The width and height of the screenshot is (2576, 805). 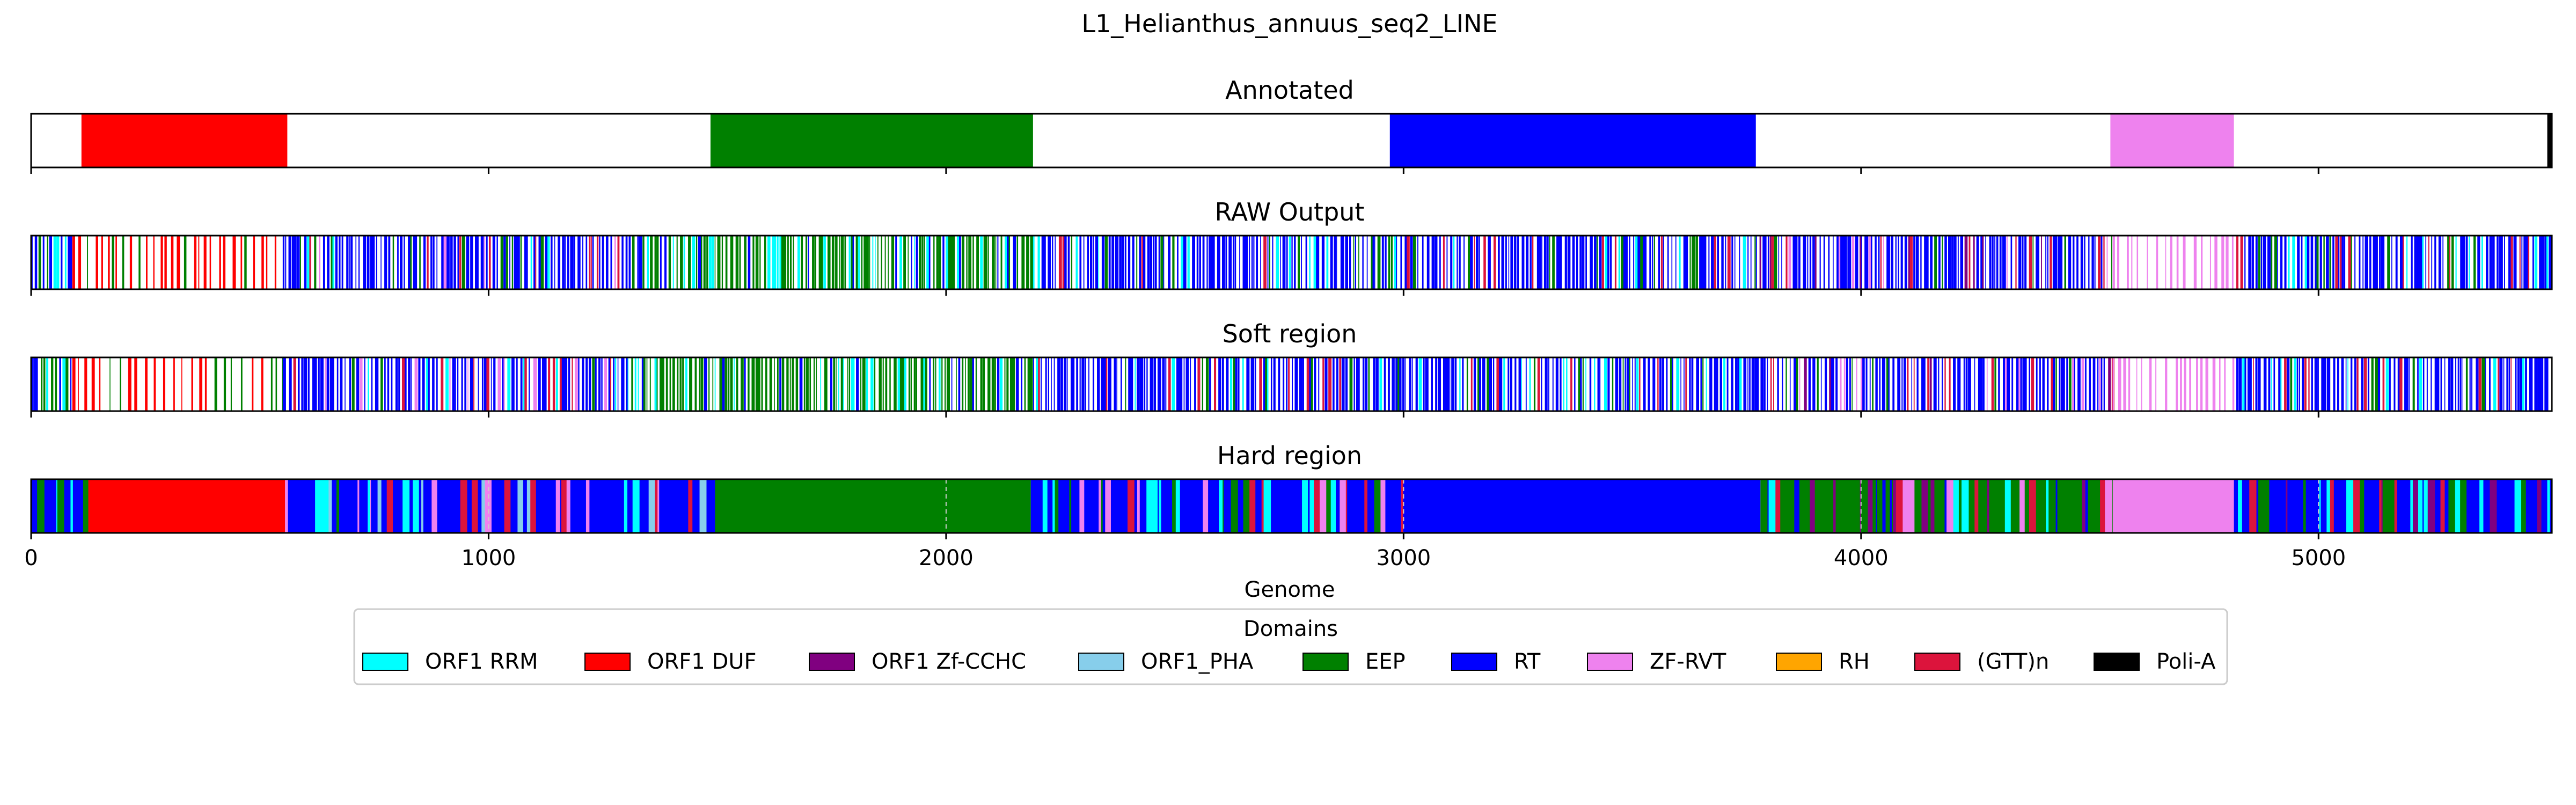 What do you see at coordinates (949, 661) in the screenshot?
I see `legend-label: ORF1 Zf-CCHC` at bounding box center [949, 661].